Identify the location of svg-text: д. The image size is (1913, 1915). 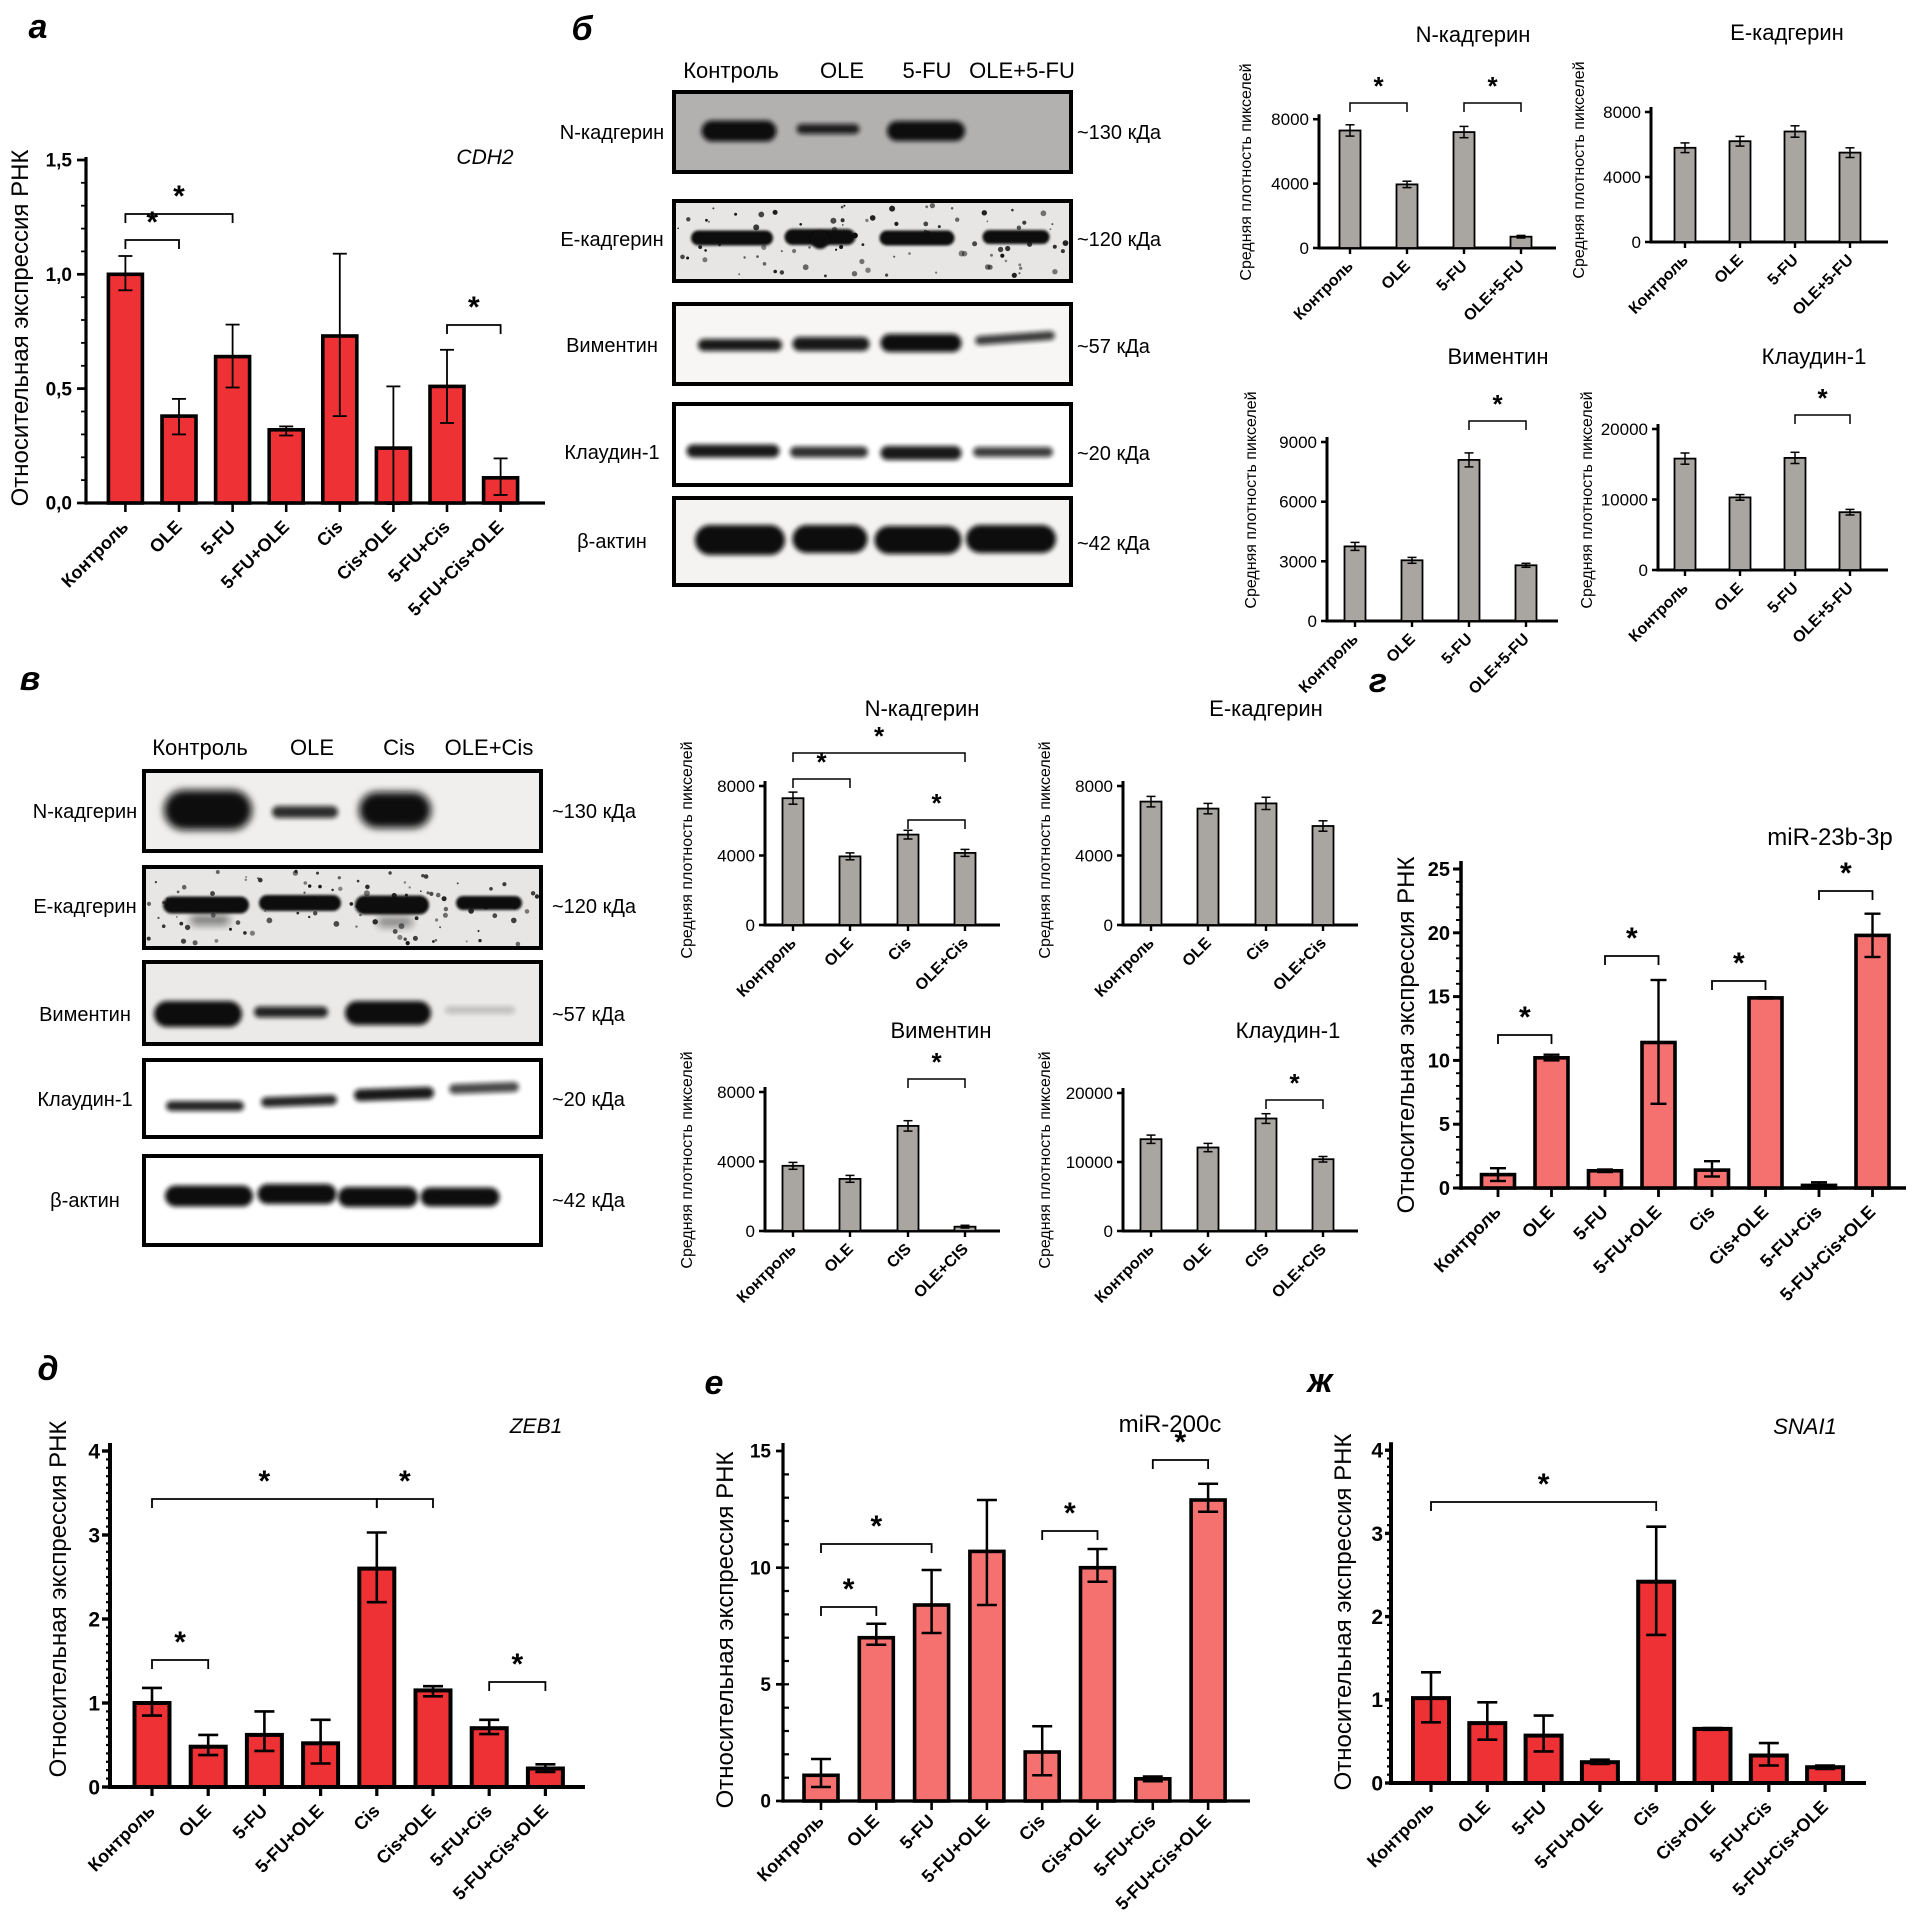
(47, 1369).